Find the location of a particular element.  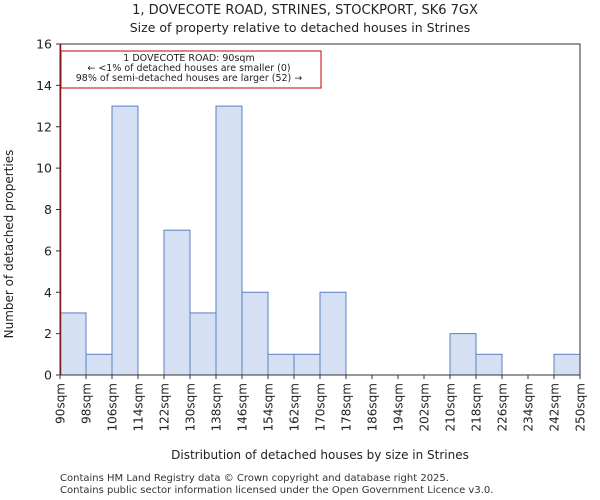

x-tick-label: 154sqm is located at coordinates (269, 407).